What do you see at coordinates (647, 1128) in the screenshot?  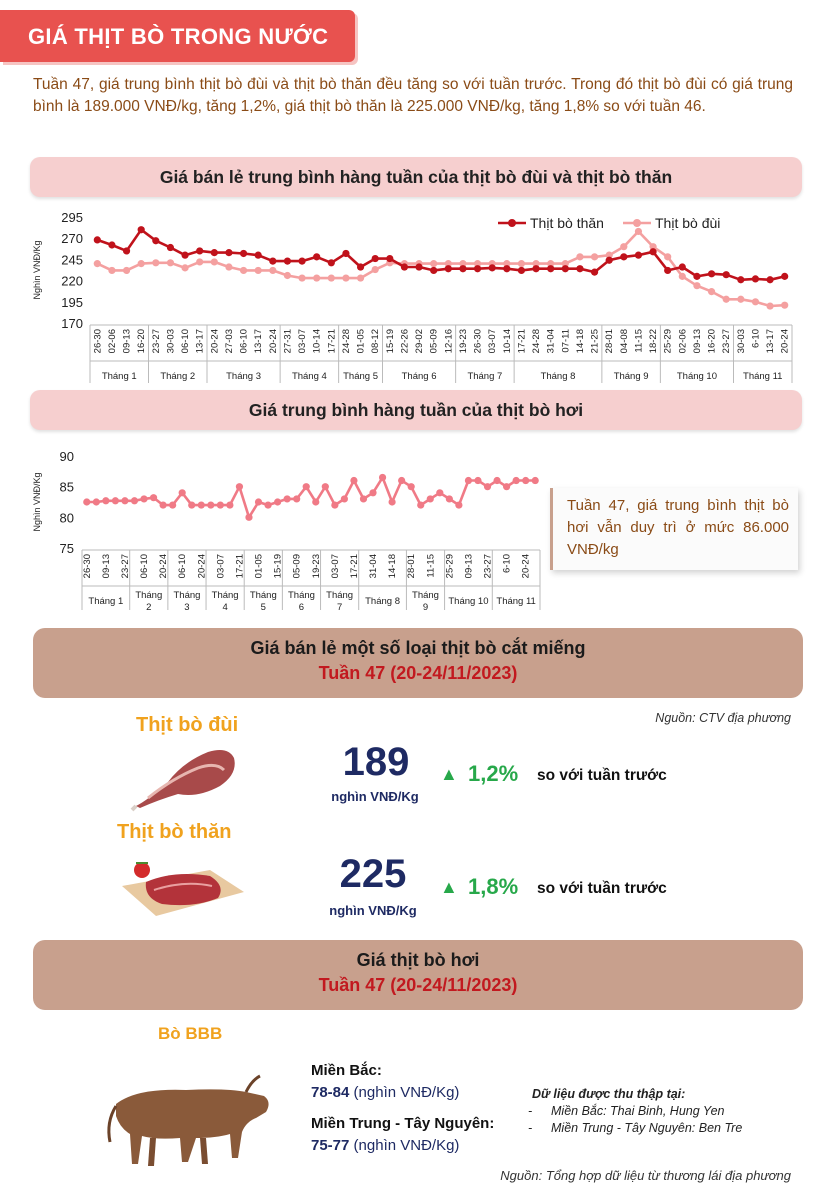 I see `collect-item-2: Miền Trung - Tây Nguyên: Ben Tre` at bounding box center [647, 1128].